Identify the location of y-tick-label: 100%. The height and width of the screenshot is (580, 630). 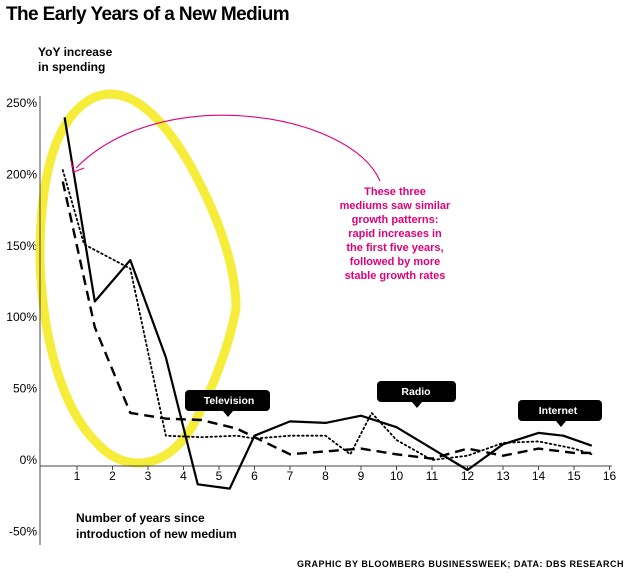
(21, 317).